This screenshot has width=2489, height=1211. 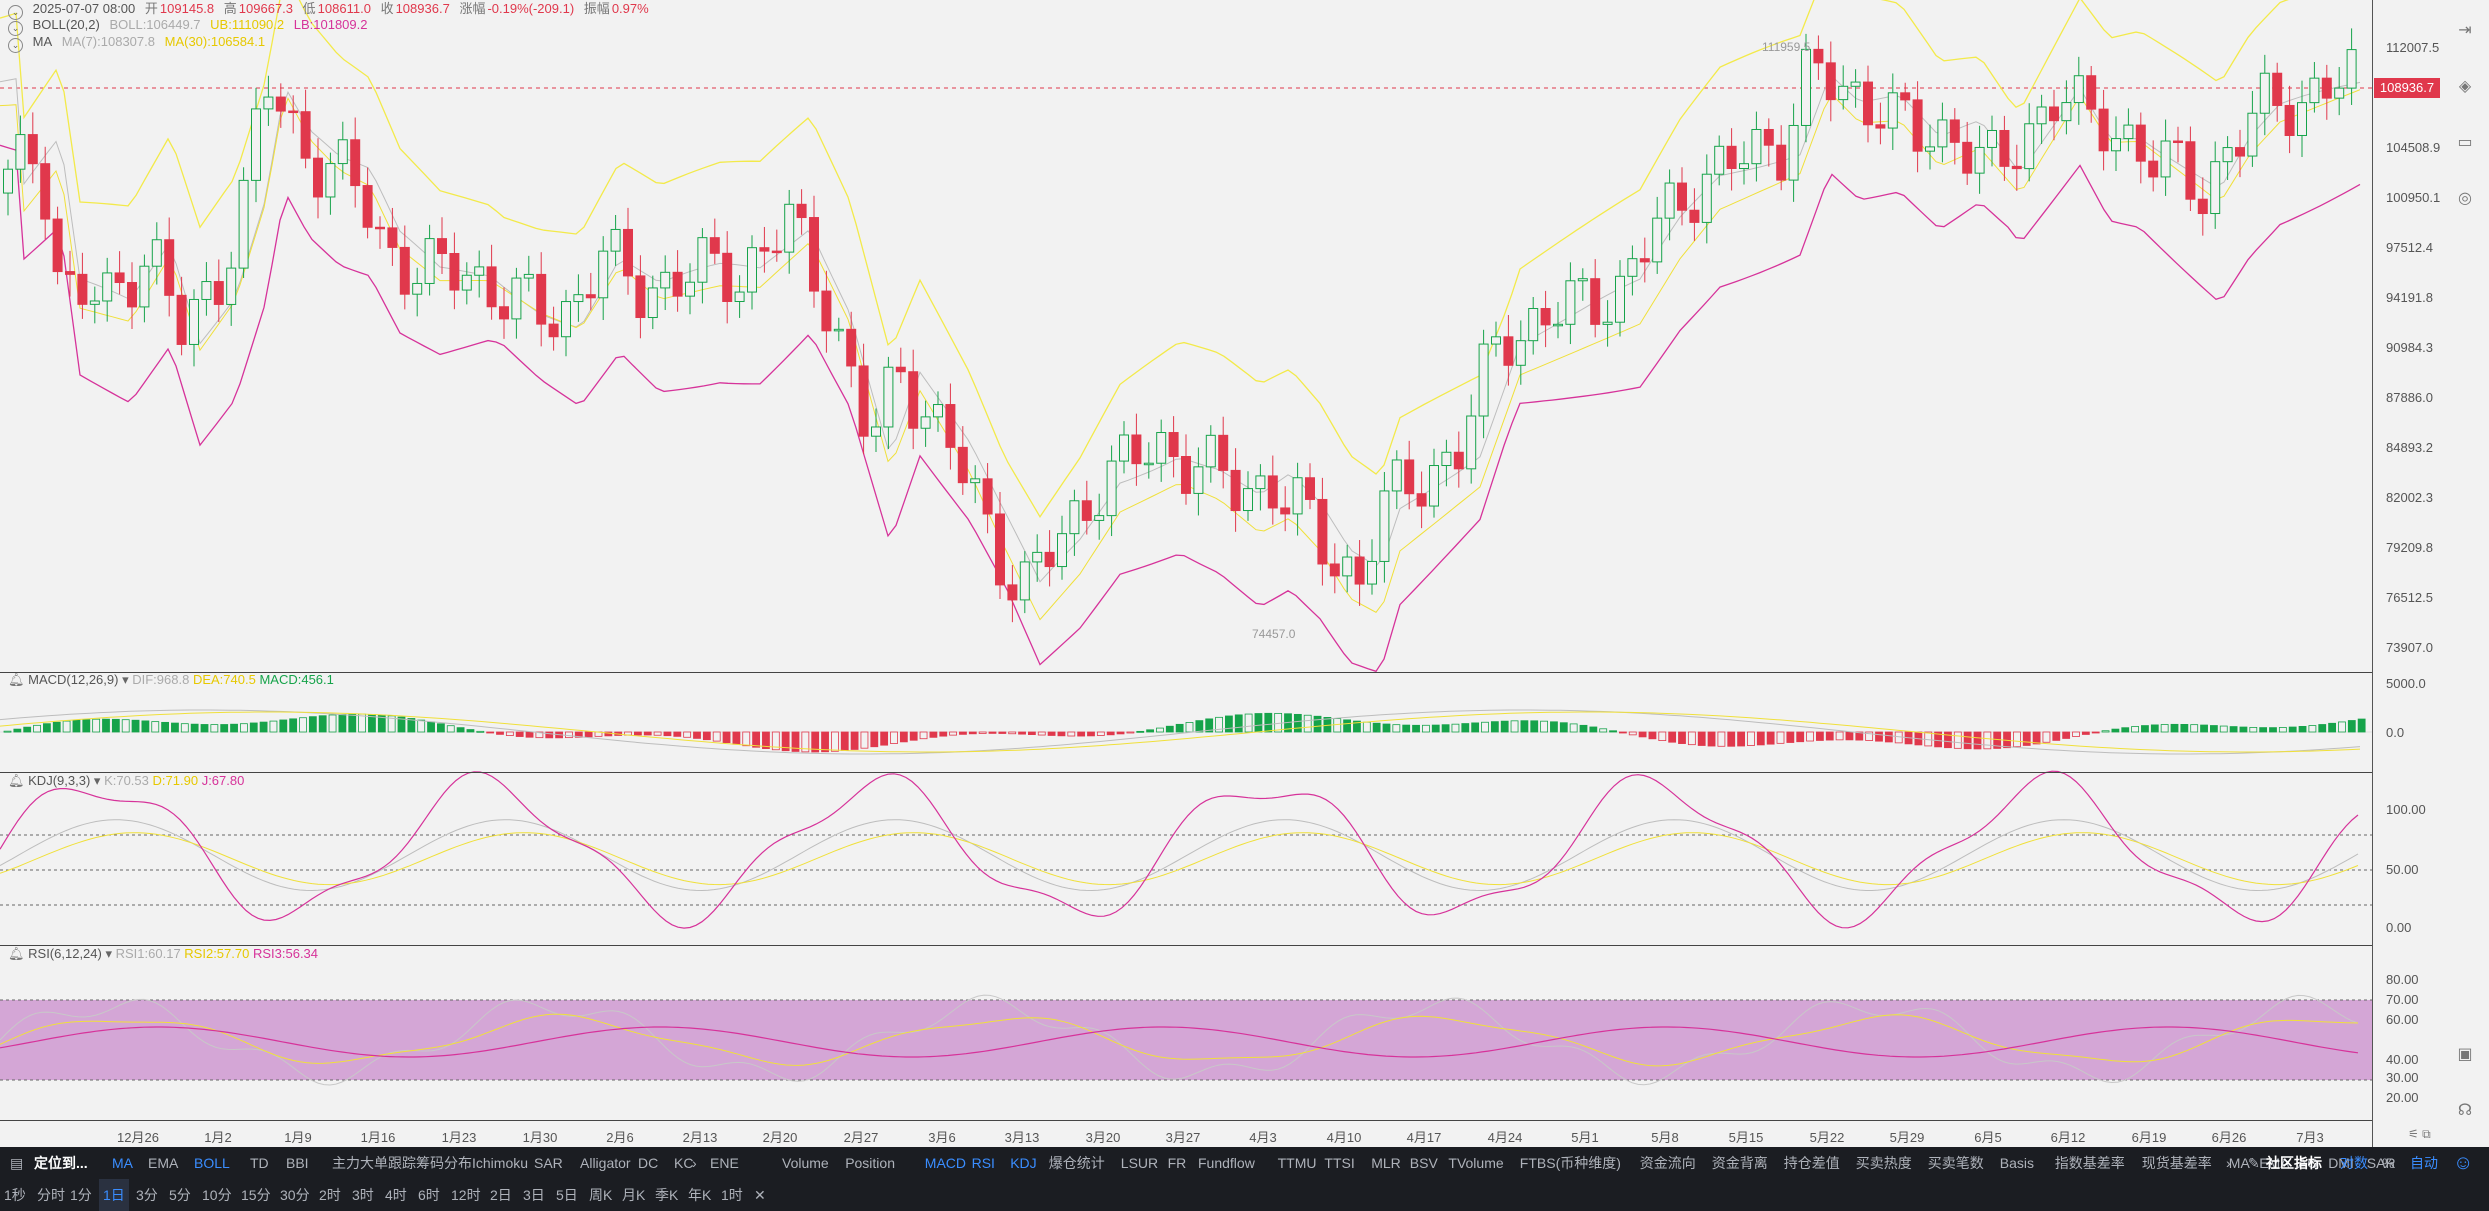 I want to click on sub-indicator-26: DMI, so click(x=2341, y=1163).